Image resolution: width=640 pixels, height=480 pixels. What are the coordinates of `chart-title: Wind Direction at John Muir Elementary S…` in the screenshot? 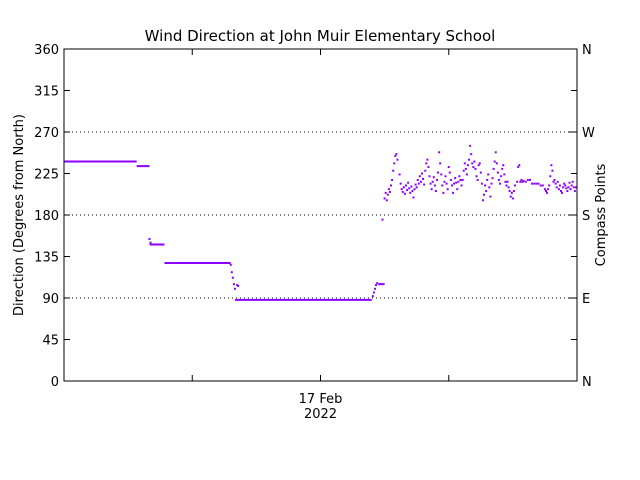 It's located at (320, 36).